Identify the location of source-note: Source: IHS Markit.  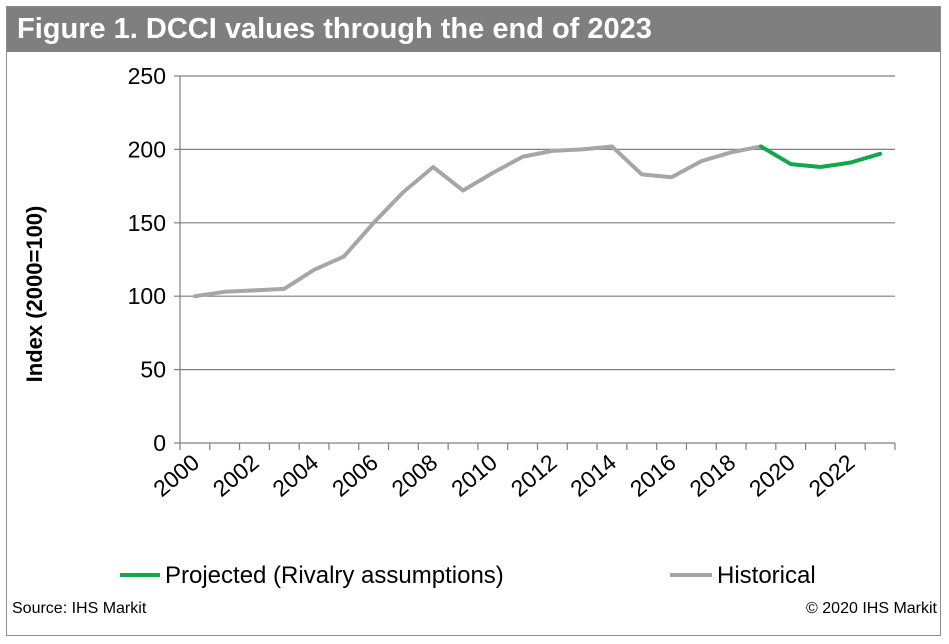
(79, 608).